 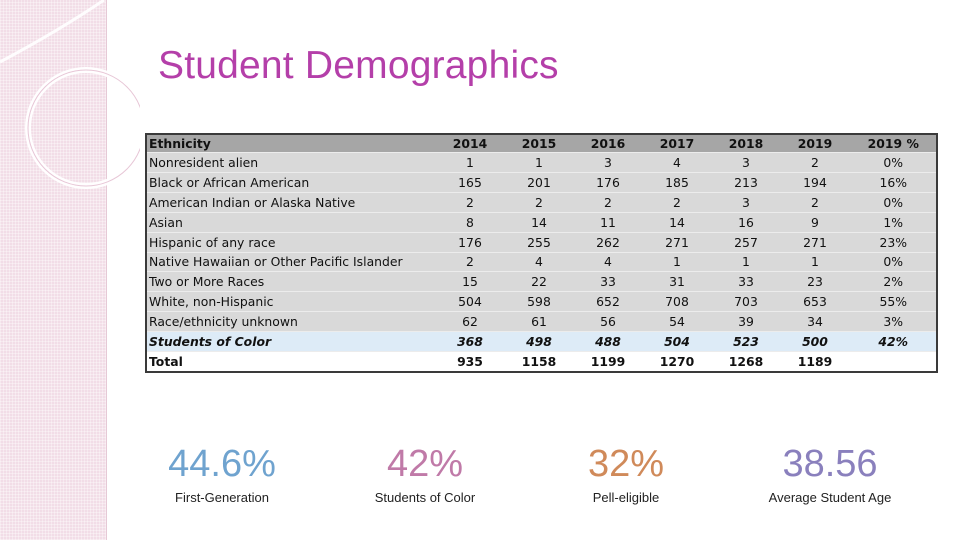 I want to click on stat-value: 32%, so click(x=626, y=464).